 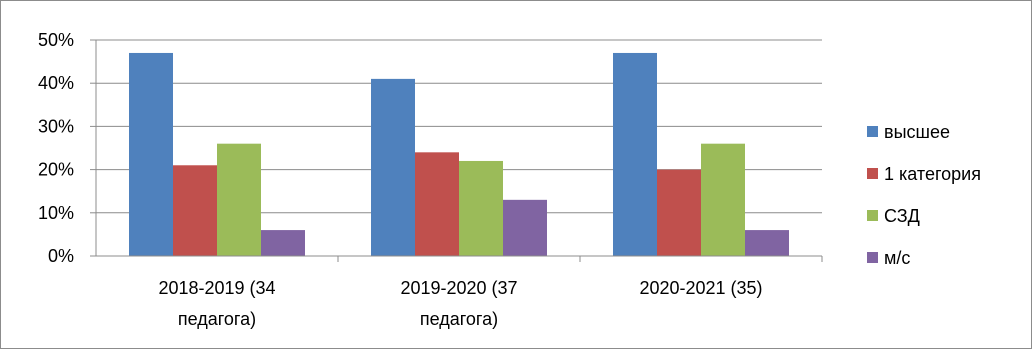 What do you see at coordinates (56, 40) in the screenshot?
I see `y-tick-label: 50%` at bounding box center [56, 40].